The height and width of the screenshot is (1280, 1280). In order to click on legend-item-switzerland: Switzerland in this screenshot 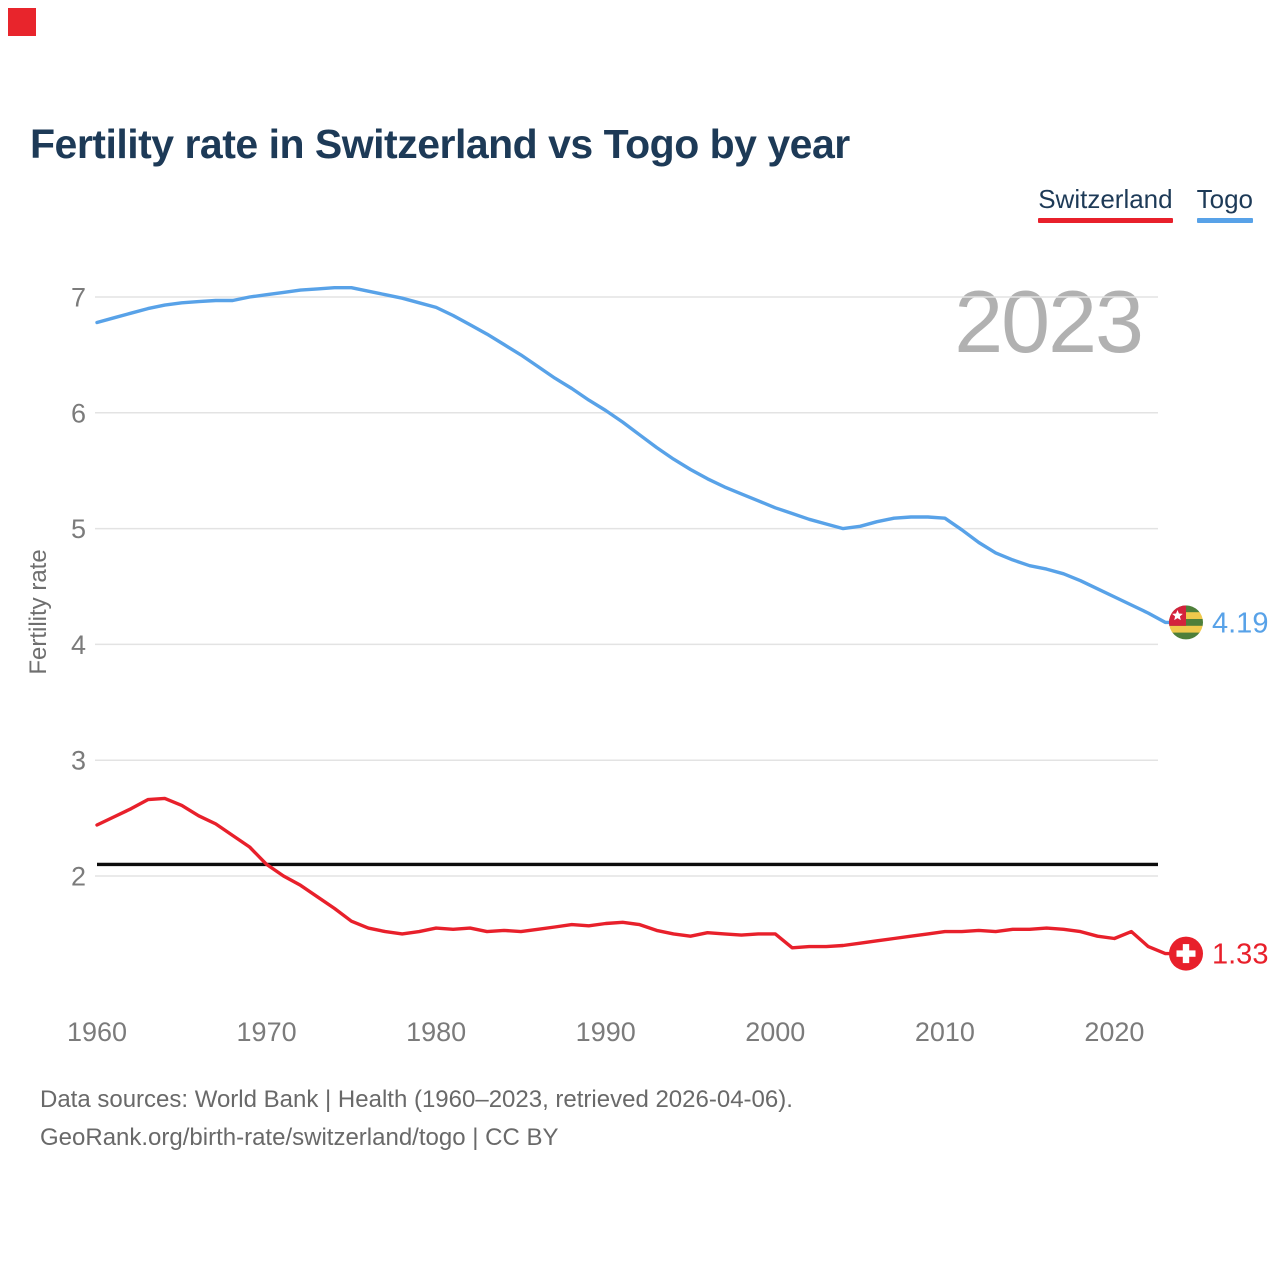, I will do `click(1105, 203)`.